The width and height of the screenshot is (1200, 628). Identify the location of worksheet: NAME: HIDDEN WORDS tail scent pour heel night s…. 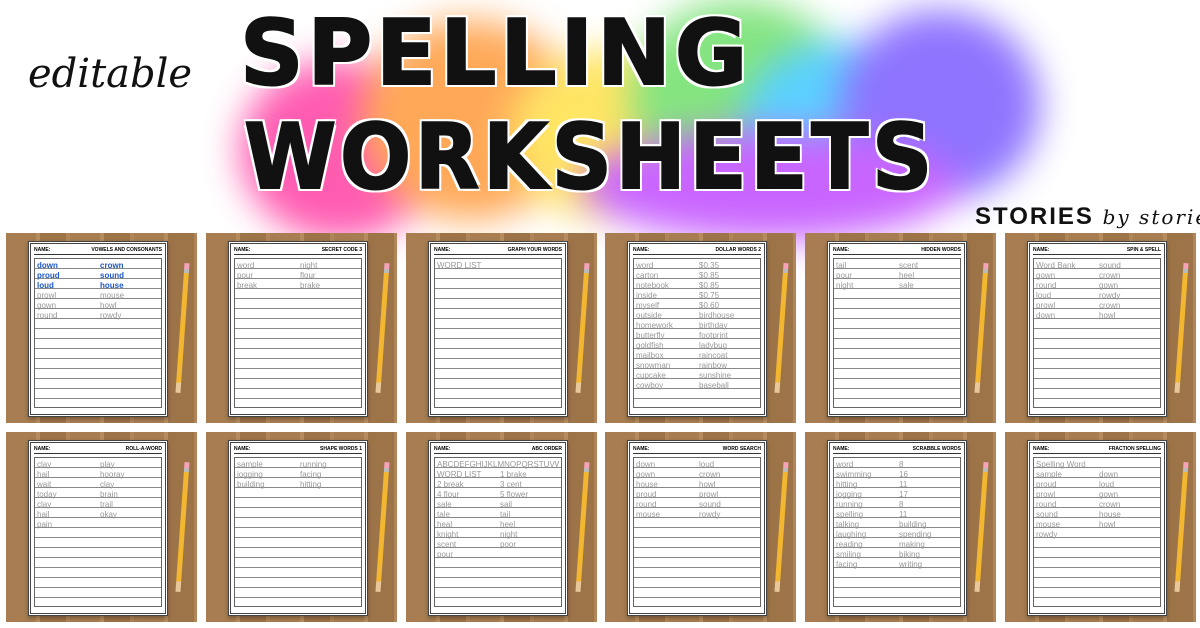
(897, 329).